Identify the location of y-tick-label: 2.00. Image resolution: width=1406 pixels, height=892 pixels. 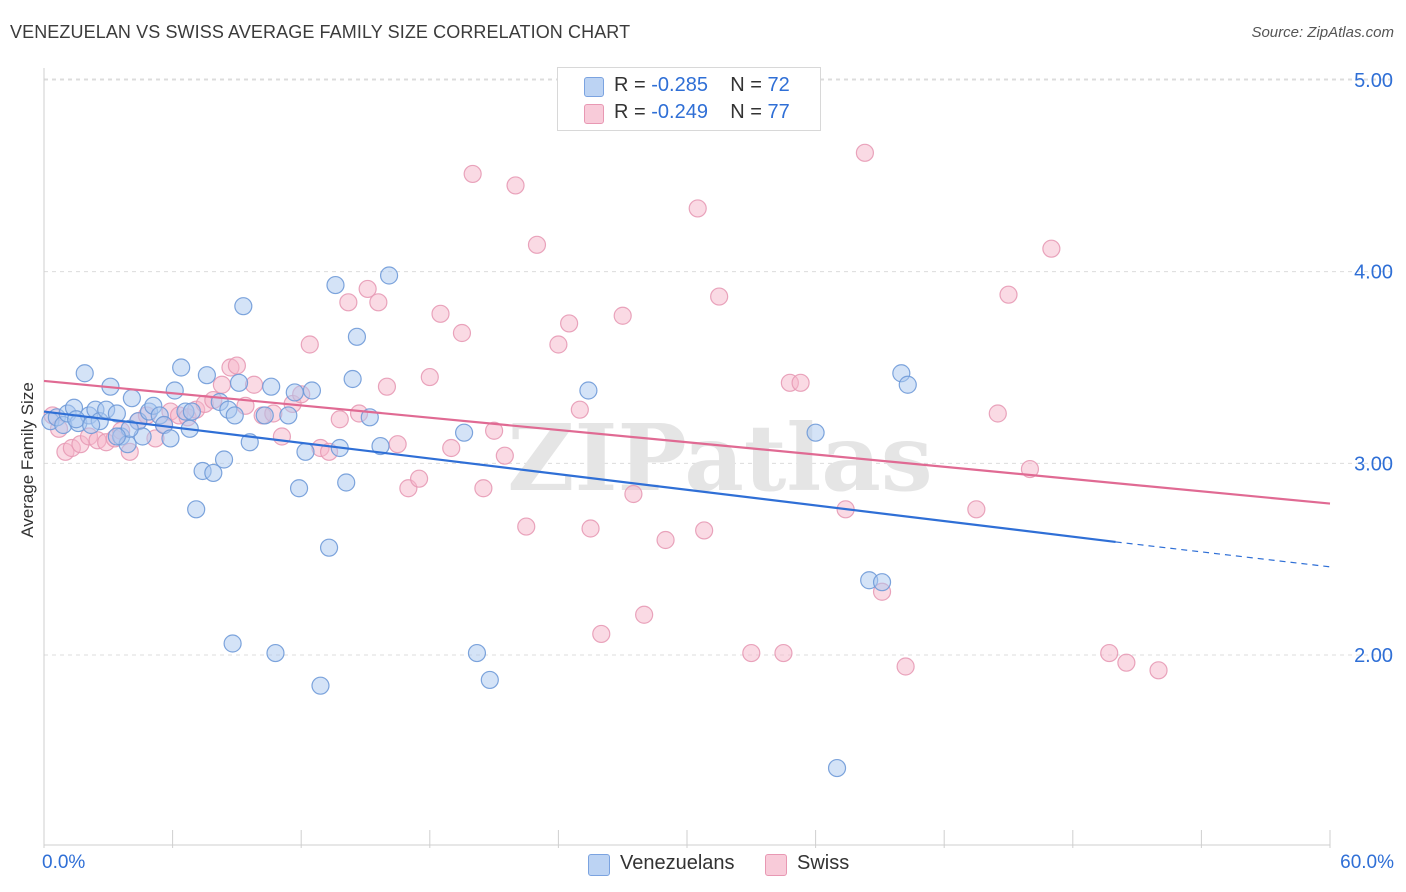
(1373, 656).